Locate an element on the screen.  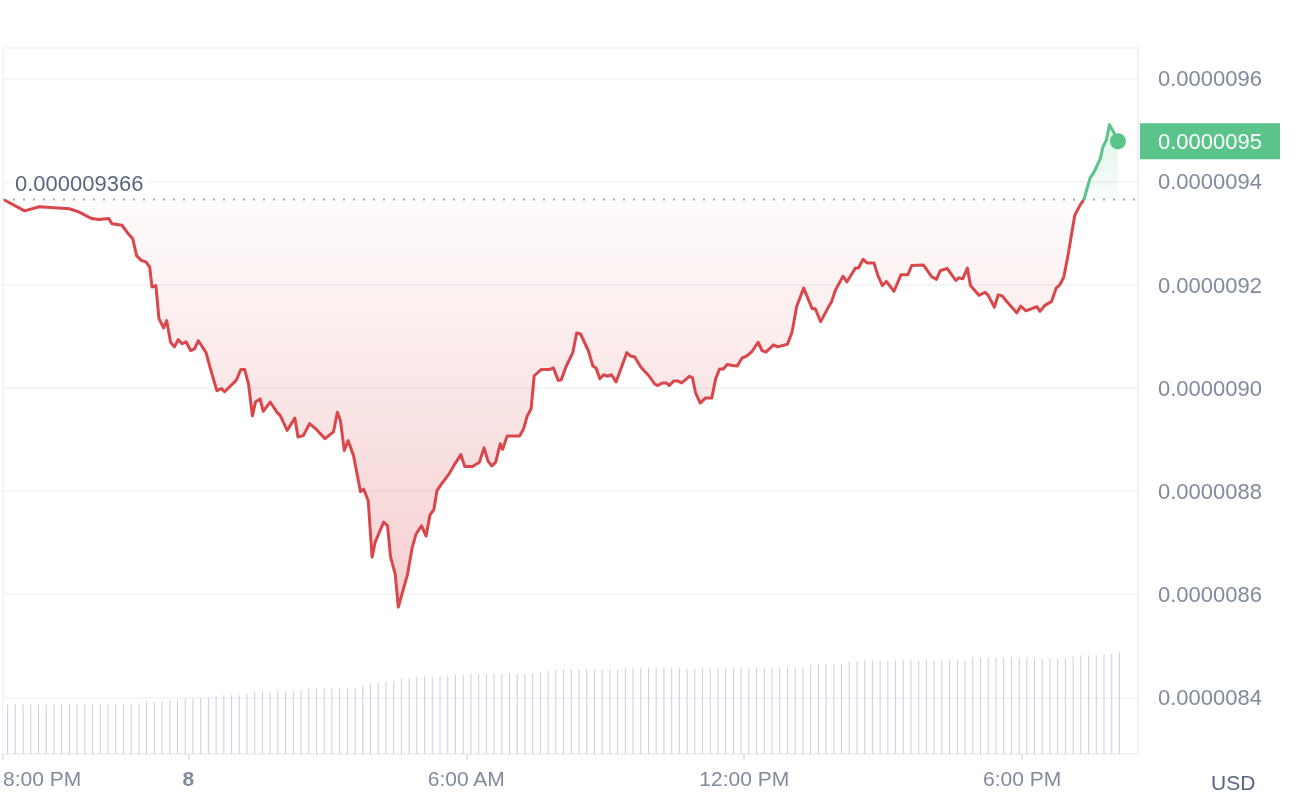
y-tick-label: 0.0000090 is located at coordinates (1210, 388).